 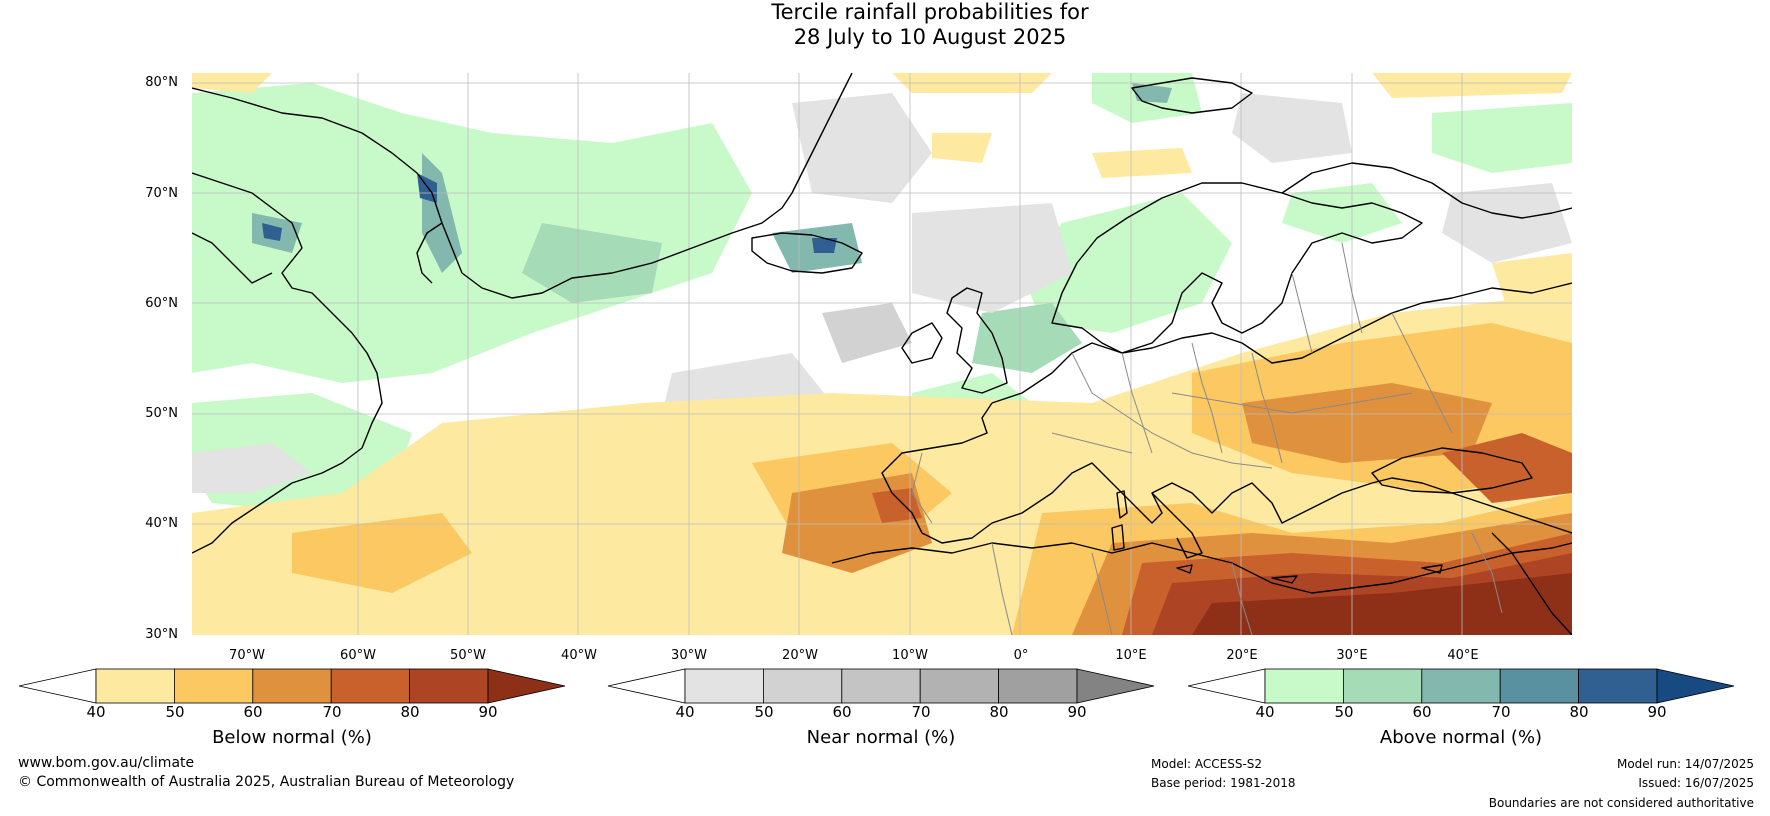 What do you see at coordinates (689, 655) in the screenshot?
I see `lon-label-30w: 30°W` at bounding box center [689, 655].